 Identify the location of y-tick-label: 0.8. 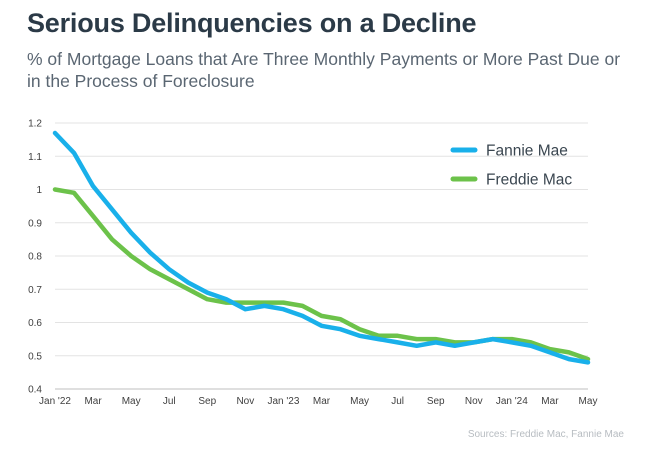
(35, 257).